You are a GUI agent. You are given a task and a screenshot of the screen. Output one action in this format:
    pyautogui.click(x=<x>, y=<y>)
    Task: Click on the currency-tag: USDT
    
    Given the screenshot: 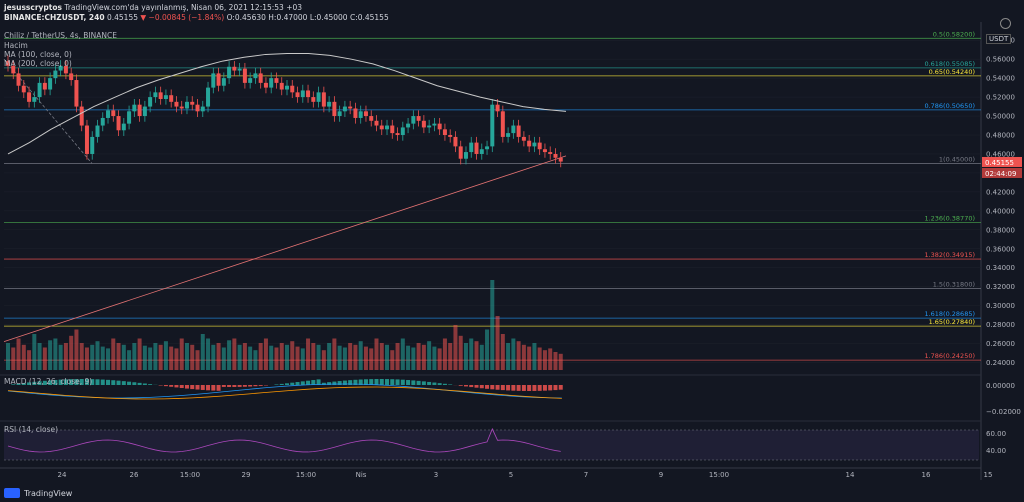 What is the action you would take?
    pyautogui.click(x=999, y=39)
    